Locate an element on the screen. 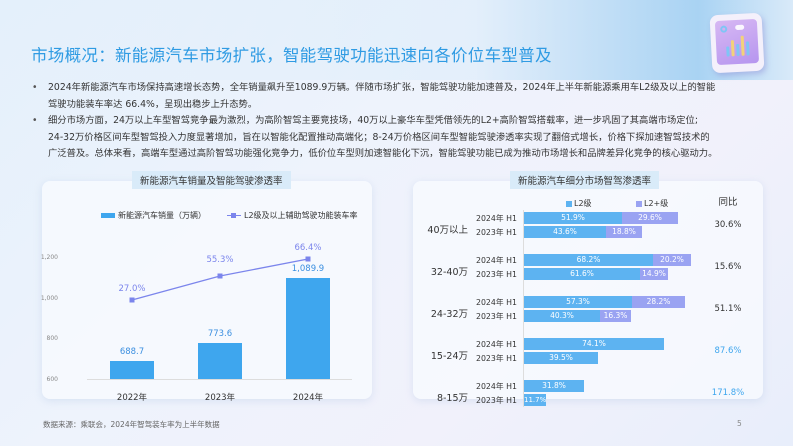 The height and width of the screenshot is (446, 793). stacked-bar: 57.3% 28.2% is located at coordinates (604, 302).